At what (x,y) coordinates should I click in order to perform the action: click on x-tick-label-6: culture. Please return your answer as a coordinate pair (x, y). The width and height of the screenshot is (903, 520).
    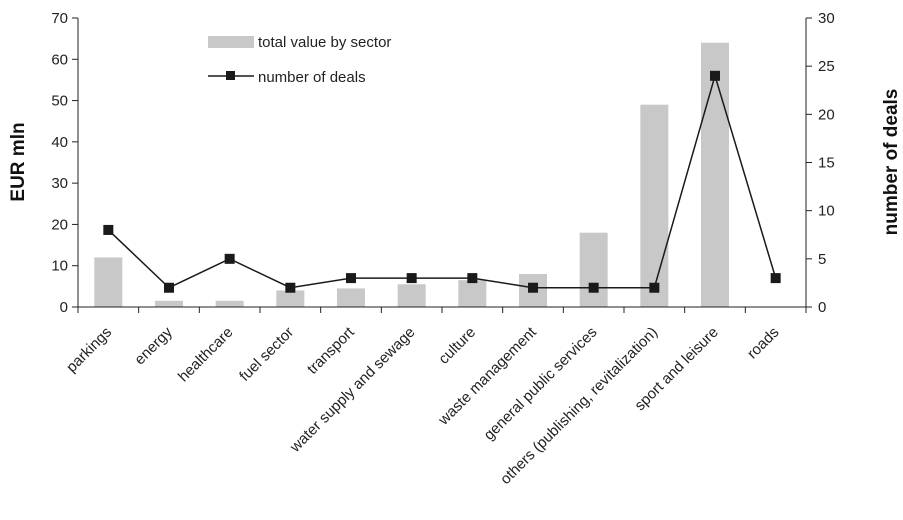
    Looking at the image, I should click on (457, 346).